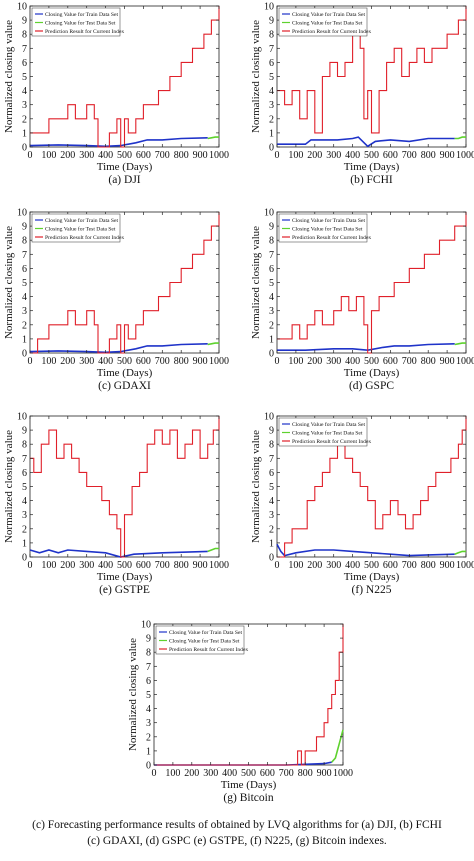  I want to click on y-tick-label: 1, so click(271, 543).